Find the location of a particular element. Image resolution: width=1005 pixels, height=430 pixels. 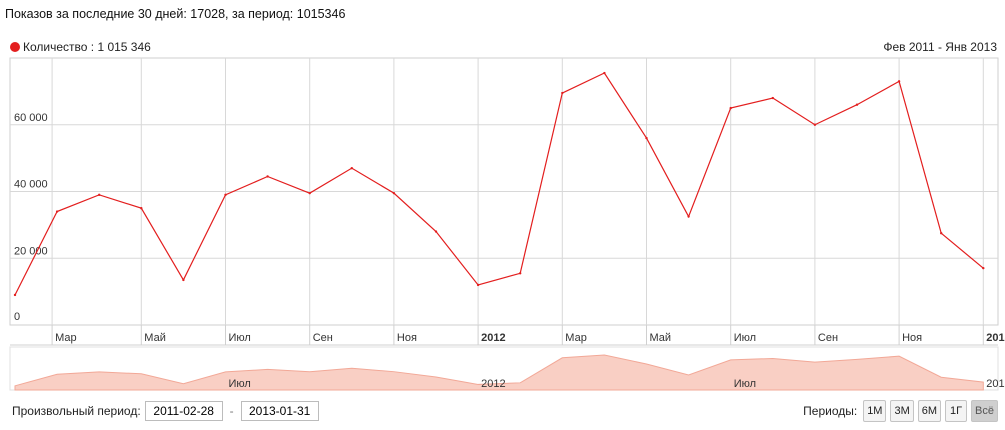

navigator-label: 2013 is located at coordinates (995, 384).